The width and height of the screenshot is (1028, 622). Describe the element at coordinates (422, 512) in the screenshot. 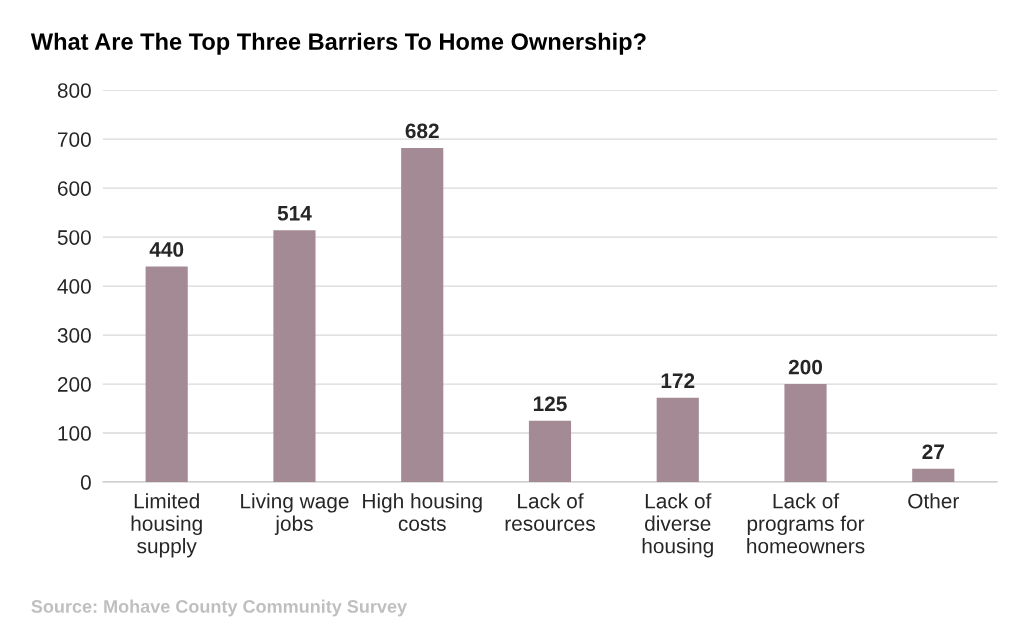

I see `x-tick-label: High housing costs` at that location.